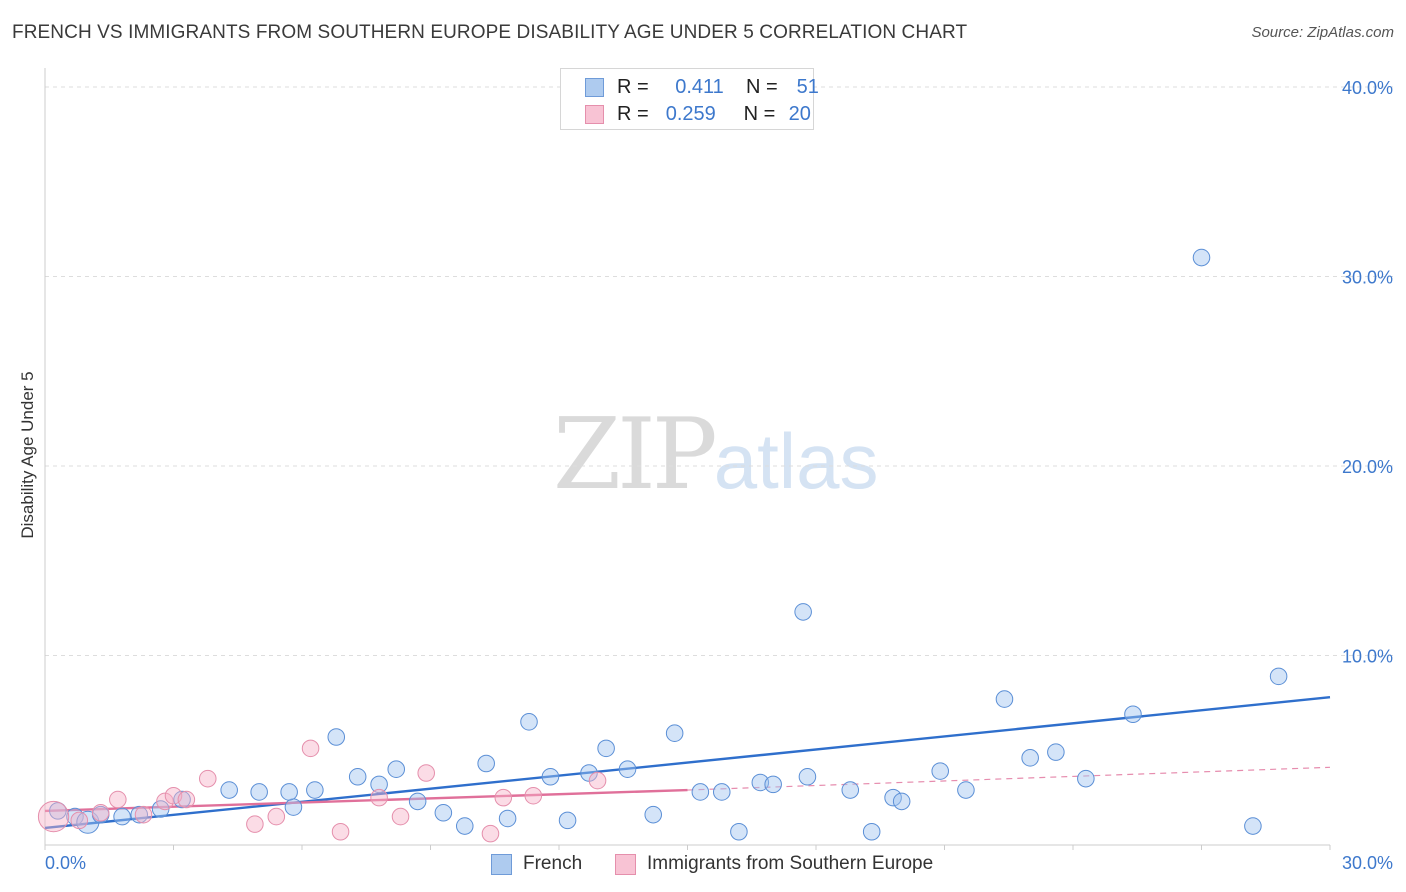 The image size is (1406, 892). I want to click on source-label: Source: ZipAtlas.com, so click(1322, 32).